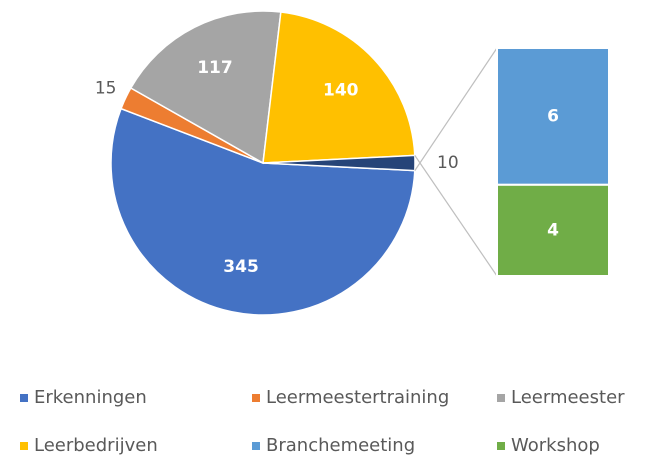  What do you see at coordinates (448, 163) in the screenshot?
I see `slice-label: 10` at bounding box center [448, 163].